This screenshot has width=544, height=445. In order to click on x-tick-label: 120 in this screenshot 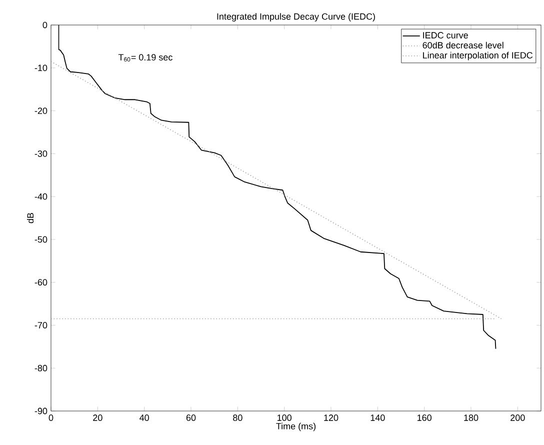, I will do `click(331, 417)`.